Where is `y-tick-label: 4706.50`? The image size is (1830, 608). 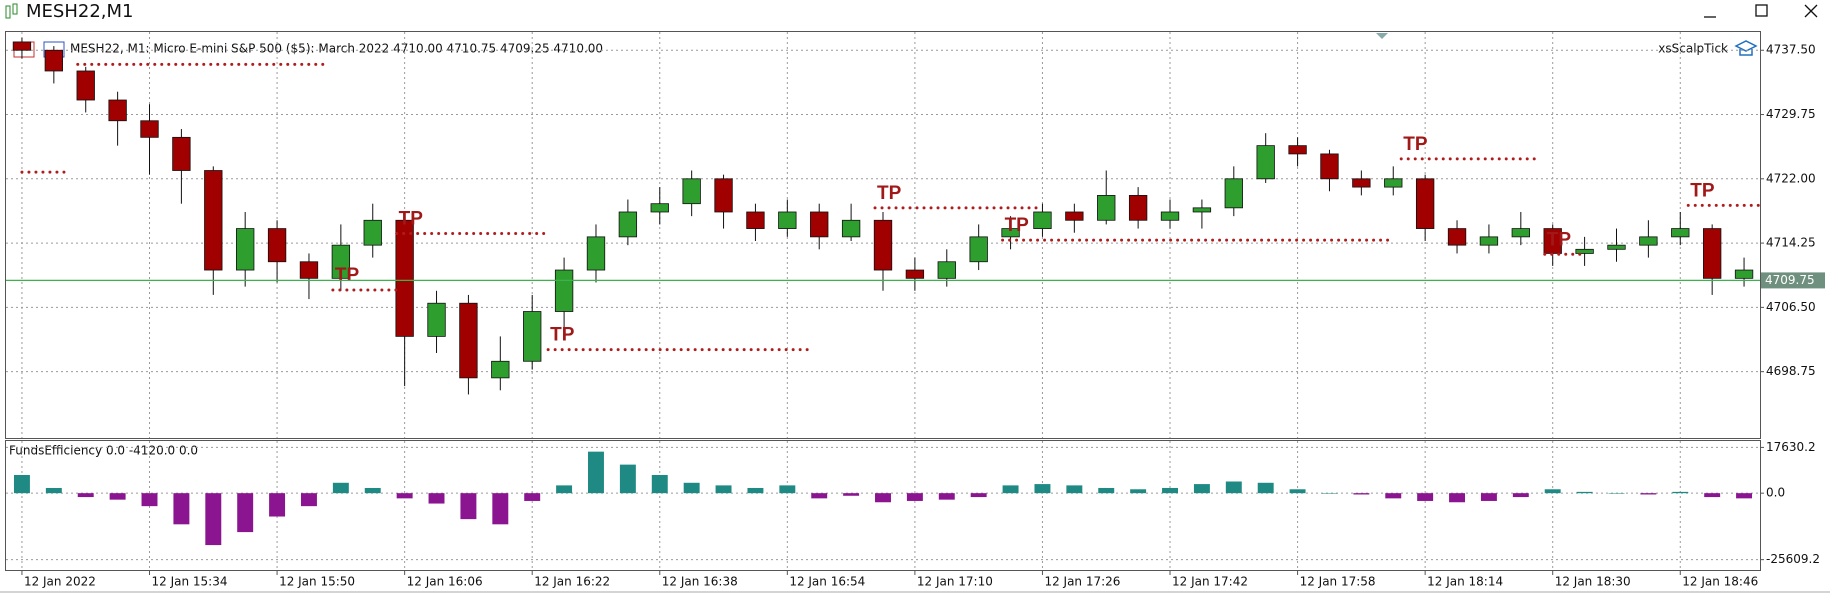
y-tick-label: 4706.50 is located at coordinates (1791, 307).